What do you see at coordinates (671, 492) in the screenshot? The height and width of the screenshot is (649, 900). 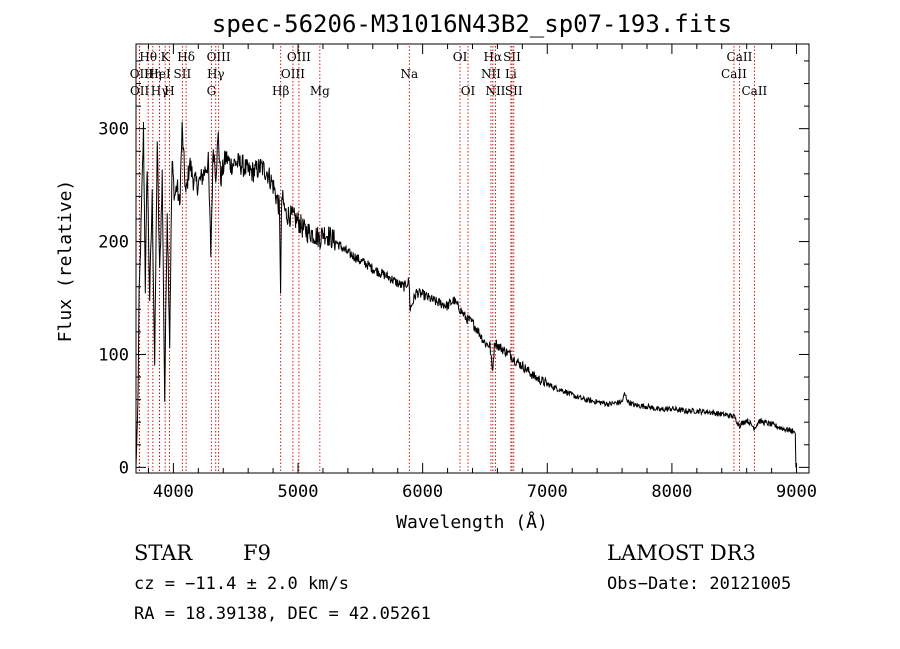 I see `x-tick-label: 8000` at bounding box center [671, 492].